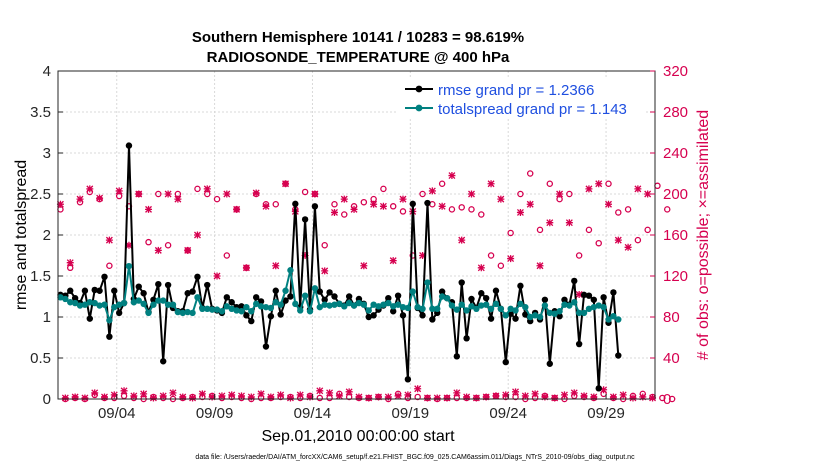  Describe the element at coordinates (47, 71) in the screenshot. I see `y-left-tick-label: 4` at that location.